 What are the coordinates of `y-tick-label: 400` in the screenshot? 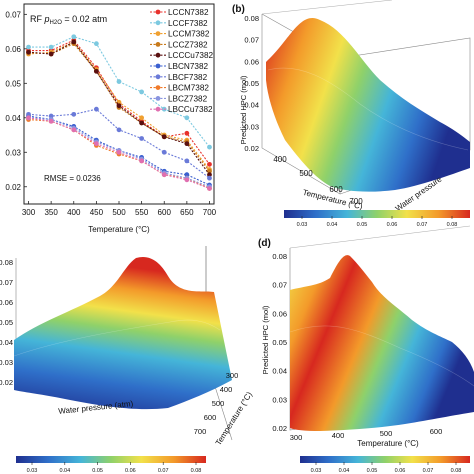 It's located at (226, 389).